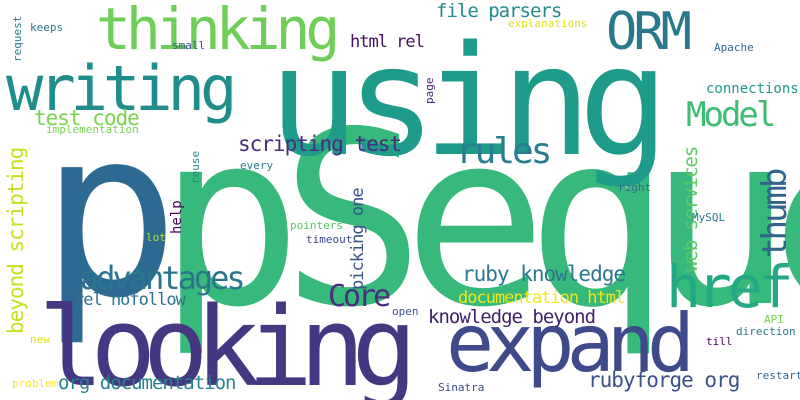 The image size is (800, 400). I want to click on word-ruby-knowledge: ruby knowledge, so click(544, 274).